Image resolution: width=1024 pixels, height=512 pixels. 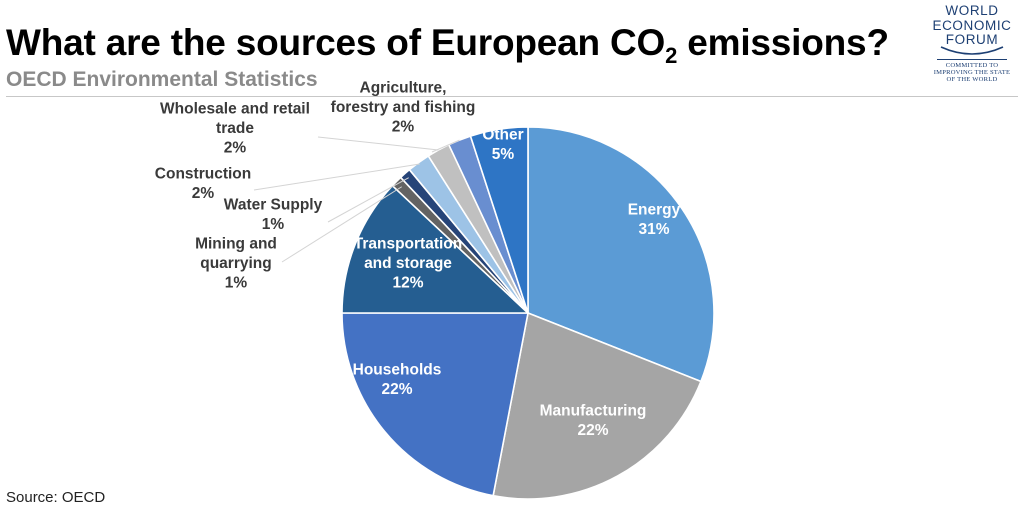 I want to click on pie-slice-transportation-and-storage, so click(x=435, y=249).